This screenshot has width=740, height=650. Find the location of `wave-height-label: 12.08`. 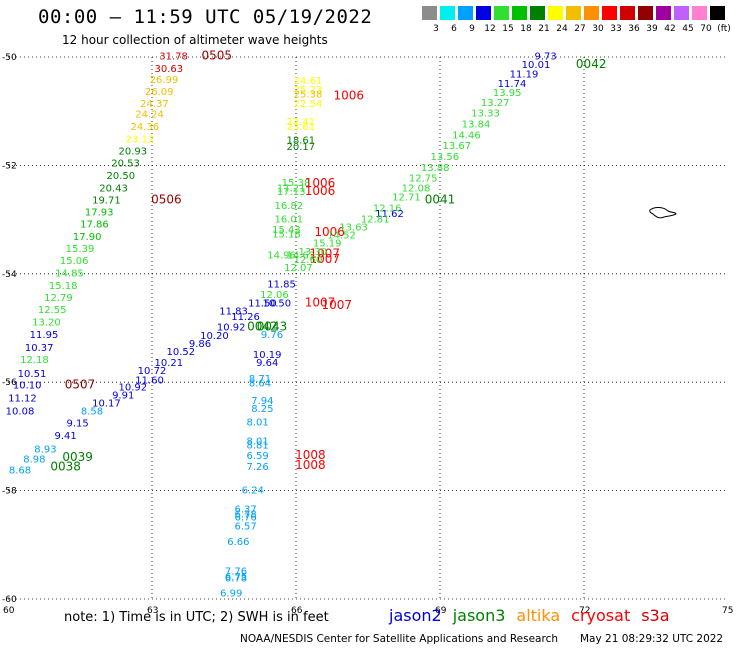

wave-height-label: 12.08 is located at coordinates (416, 188).